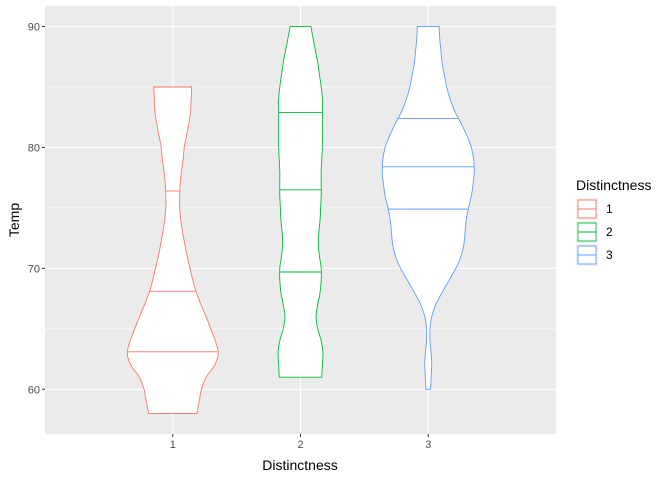 The height and width of the screenshot is (480, 672). Describe the element at coordinates (609, 255) in the screenshot. I see `legend-label-3: 3` at that location.